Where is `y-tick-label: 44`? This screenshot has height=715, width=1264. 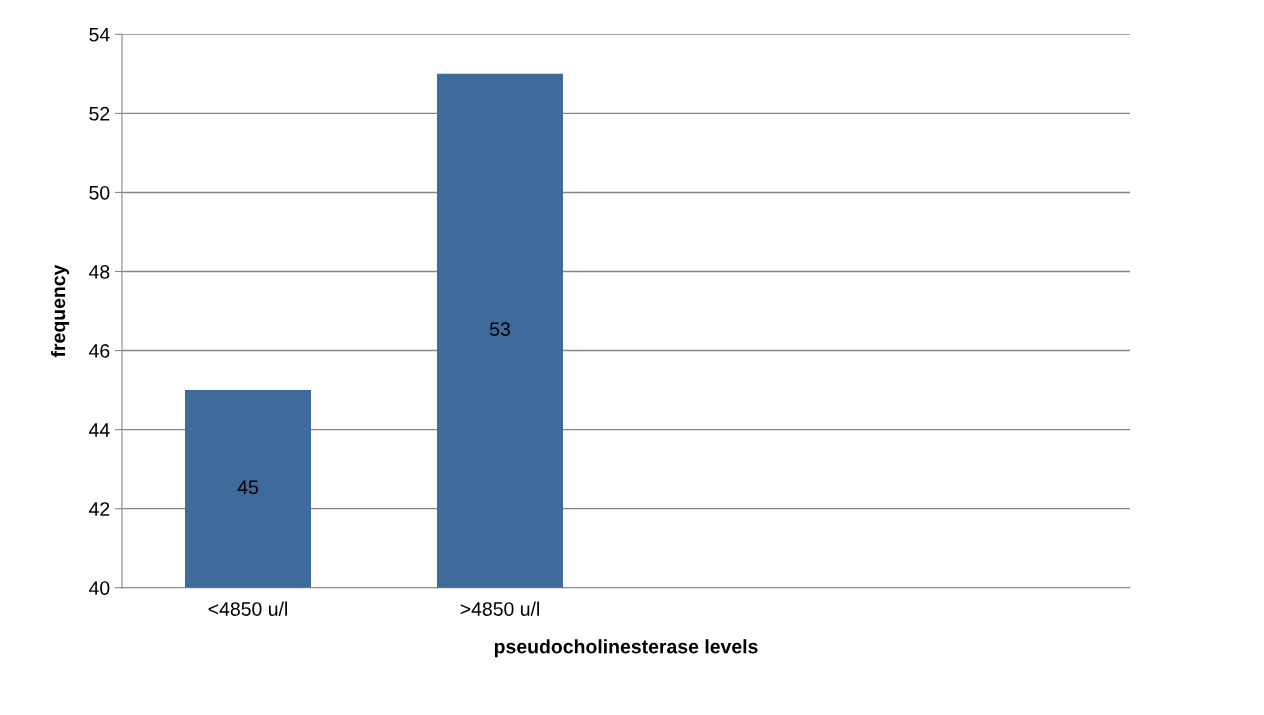
y-tick-label: 44 is located at coordinates (99, 430).